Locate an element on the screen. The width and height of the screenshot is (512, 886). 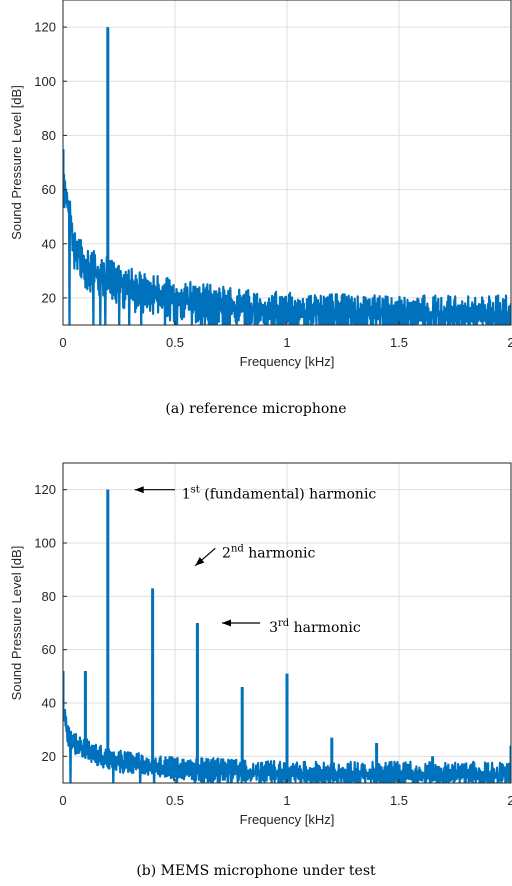
annotation-text: 3rd harmonic is located at coordinates (315, 627).